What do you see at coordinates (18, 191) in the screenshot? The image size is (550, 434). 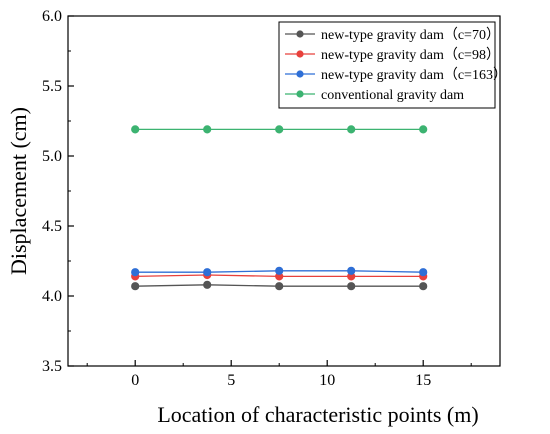 I see `y-axis-title: Displacement (cm)` at bounding box center [18, 191].